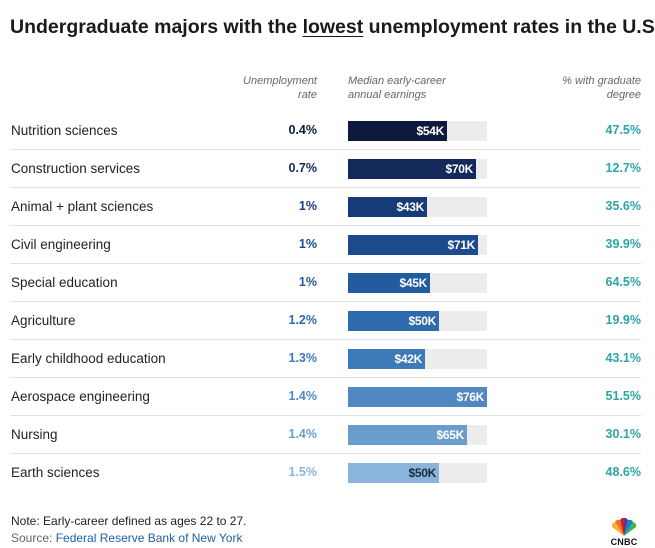 The image size is (655, 548). Describe the element at coordinates (397, 81) in the screenshot. I see `header-earnings-line1: Median early-career` at that location.